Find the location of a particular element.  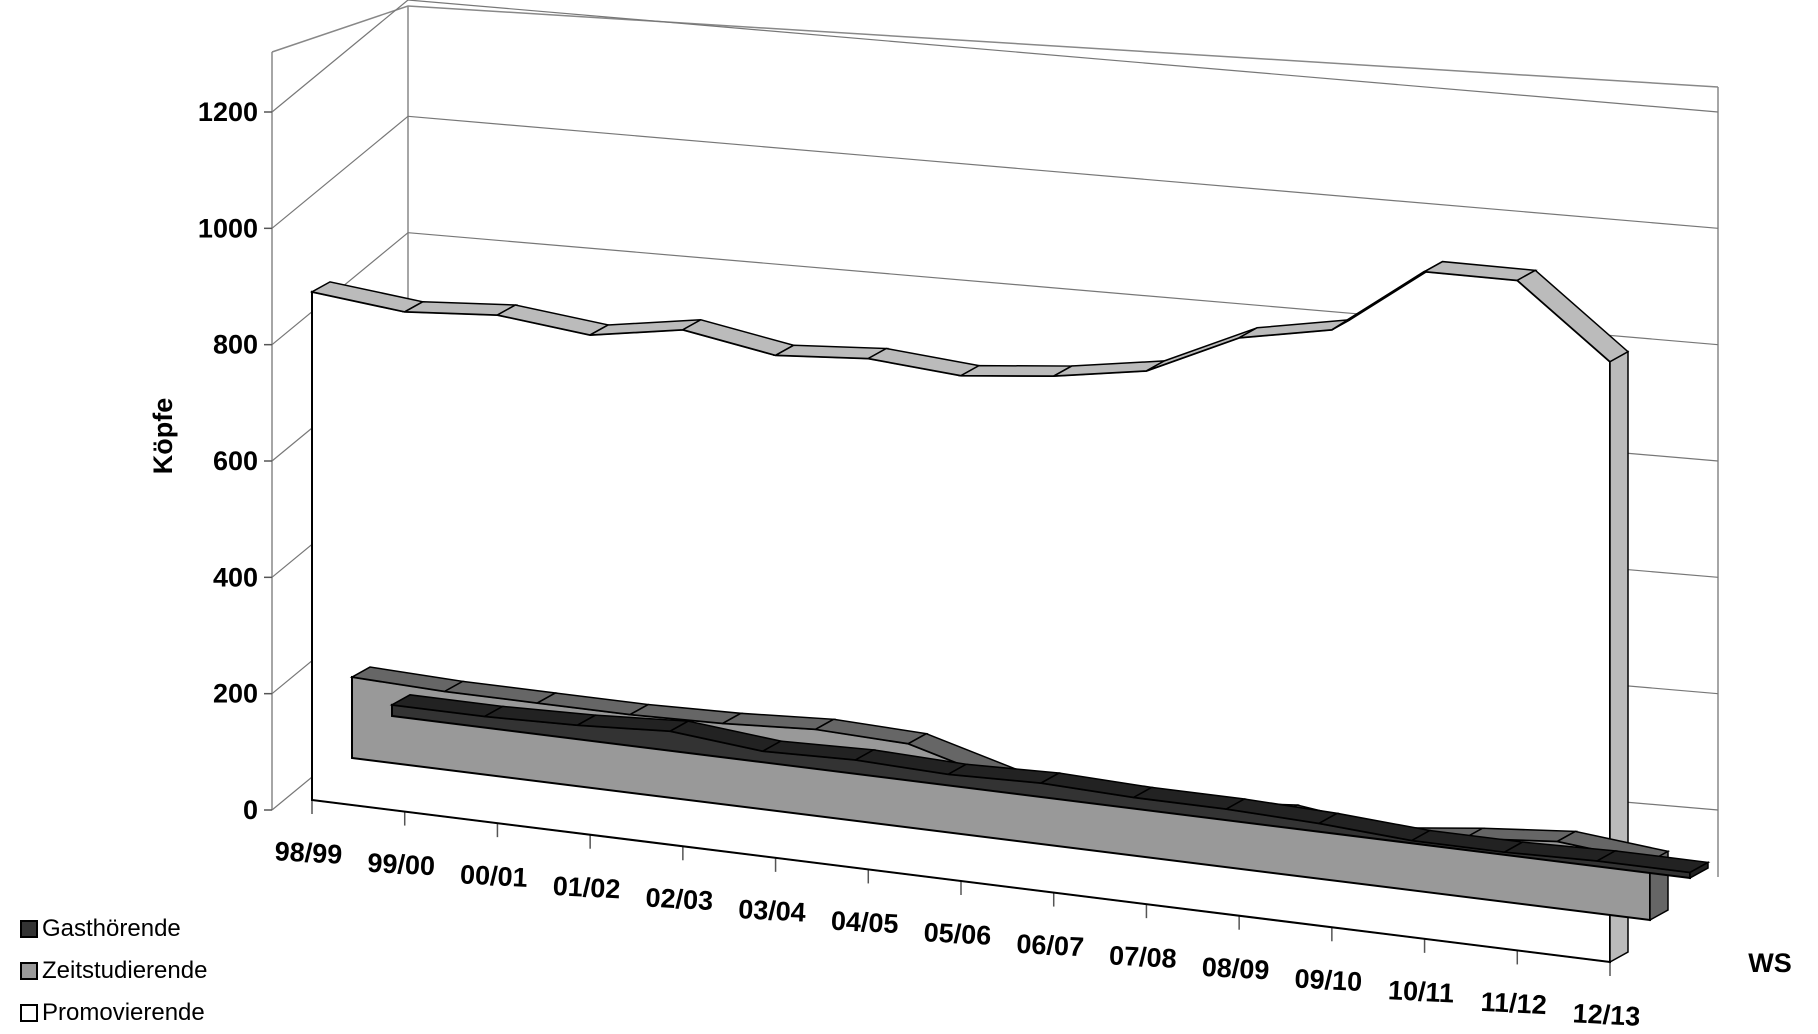

xtick-label-3: 01/02 is located at coordinates (586, 887).